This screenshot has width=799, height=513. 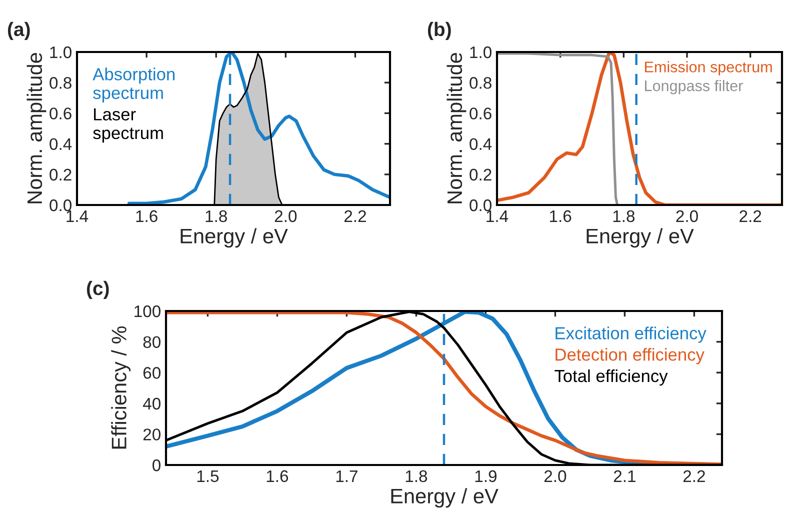 I want to click on text: (b), so click(x=439, y=31).